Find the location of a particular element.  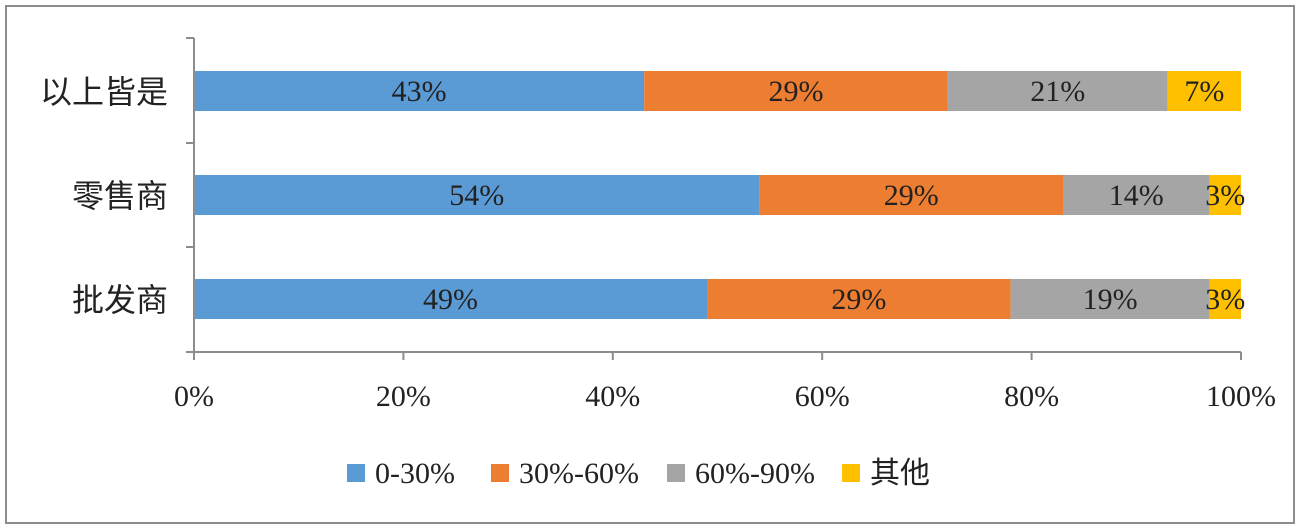

legend-label: 60%-90% is located at coordinates (755, 473).